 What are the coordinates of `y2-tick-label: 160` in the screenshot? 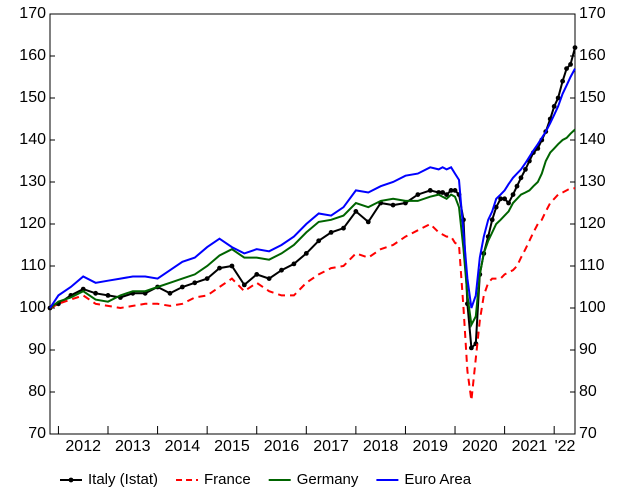 It's located at (592, 55).